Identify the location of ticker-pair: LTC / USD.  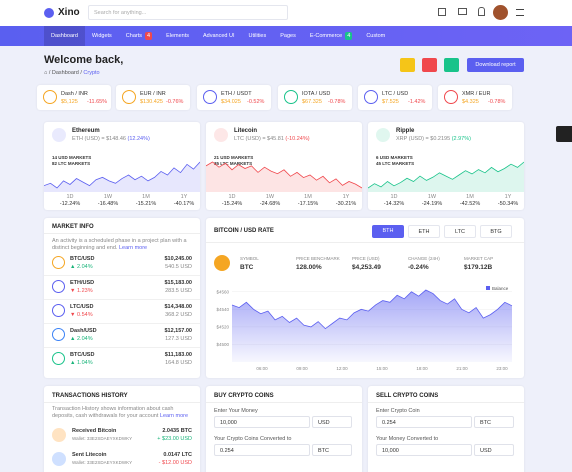
(395, 94).